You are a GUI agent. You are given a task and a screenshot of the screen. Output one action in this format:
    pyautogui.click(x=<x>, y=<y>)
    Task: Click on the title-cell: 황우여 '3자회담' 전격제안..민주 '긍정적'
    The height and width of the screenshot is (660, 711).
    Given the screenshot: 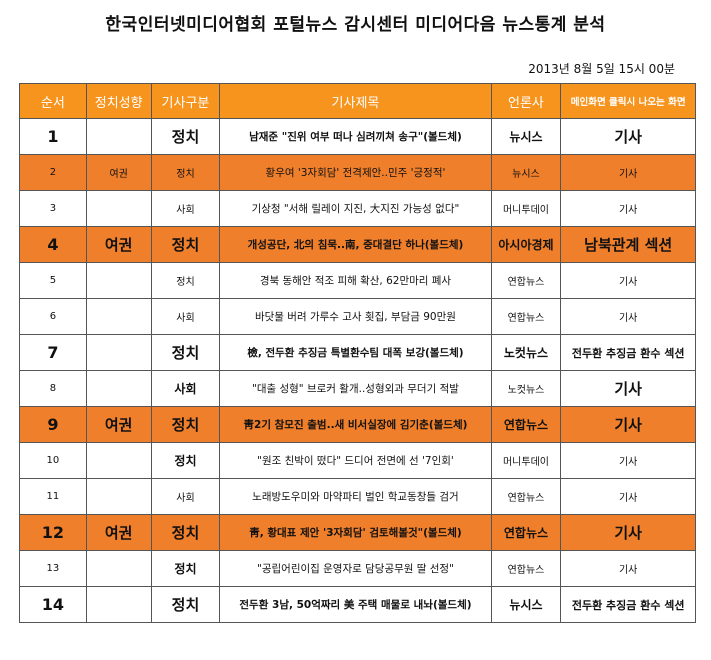 What is the action you would take?
    pyautogui.click(x=355, y=172)
    